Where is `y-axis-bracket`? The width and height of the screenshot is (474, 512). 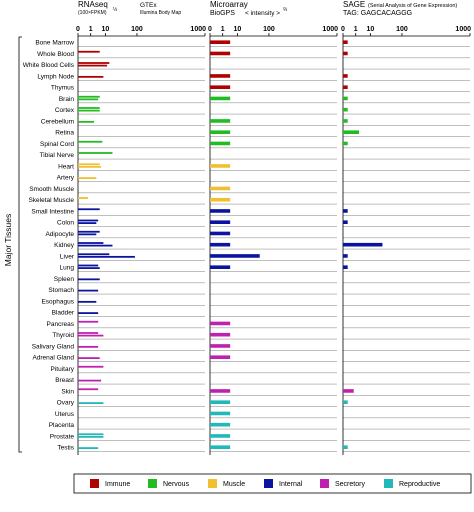
y-axis-bracket is located at coordinates (20, 244).